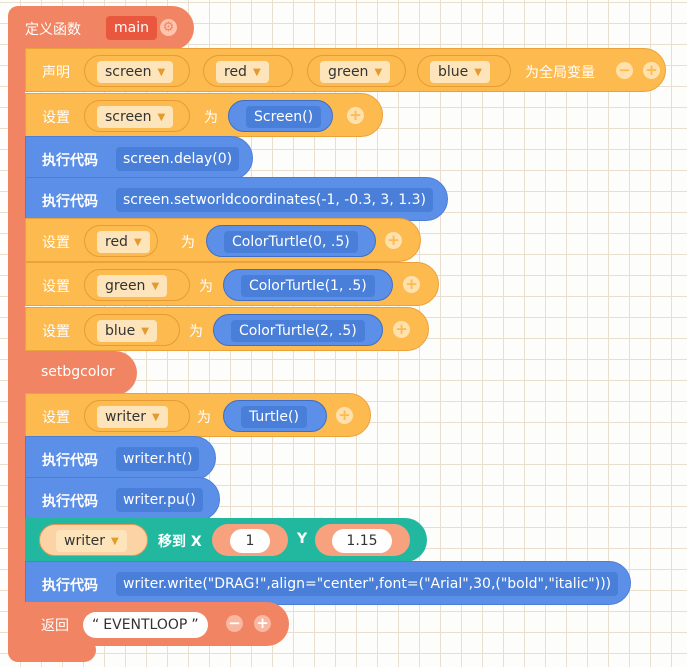 This screenshot has height=667, width=687. I want to click on setbgcolor-label: setbgcolor, so click(78, 372).